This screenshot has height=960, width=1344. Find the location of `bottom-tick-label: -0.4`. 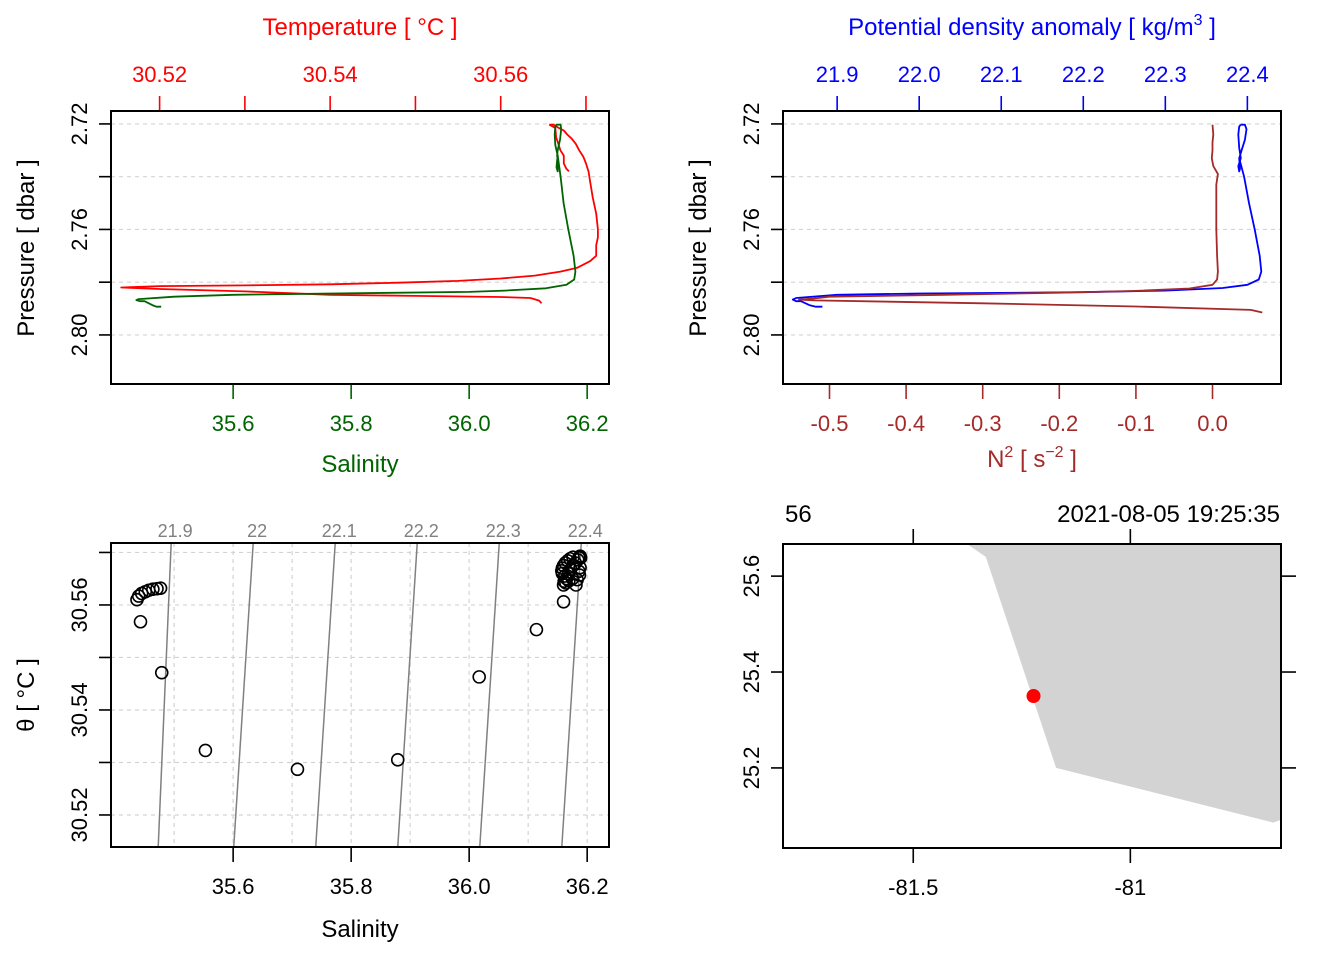

bottom-tick-label: -0.4 is located at coordinates (906, 423).